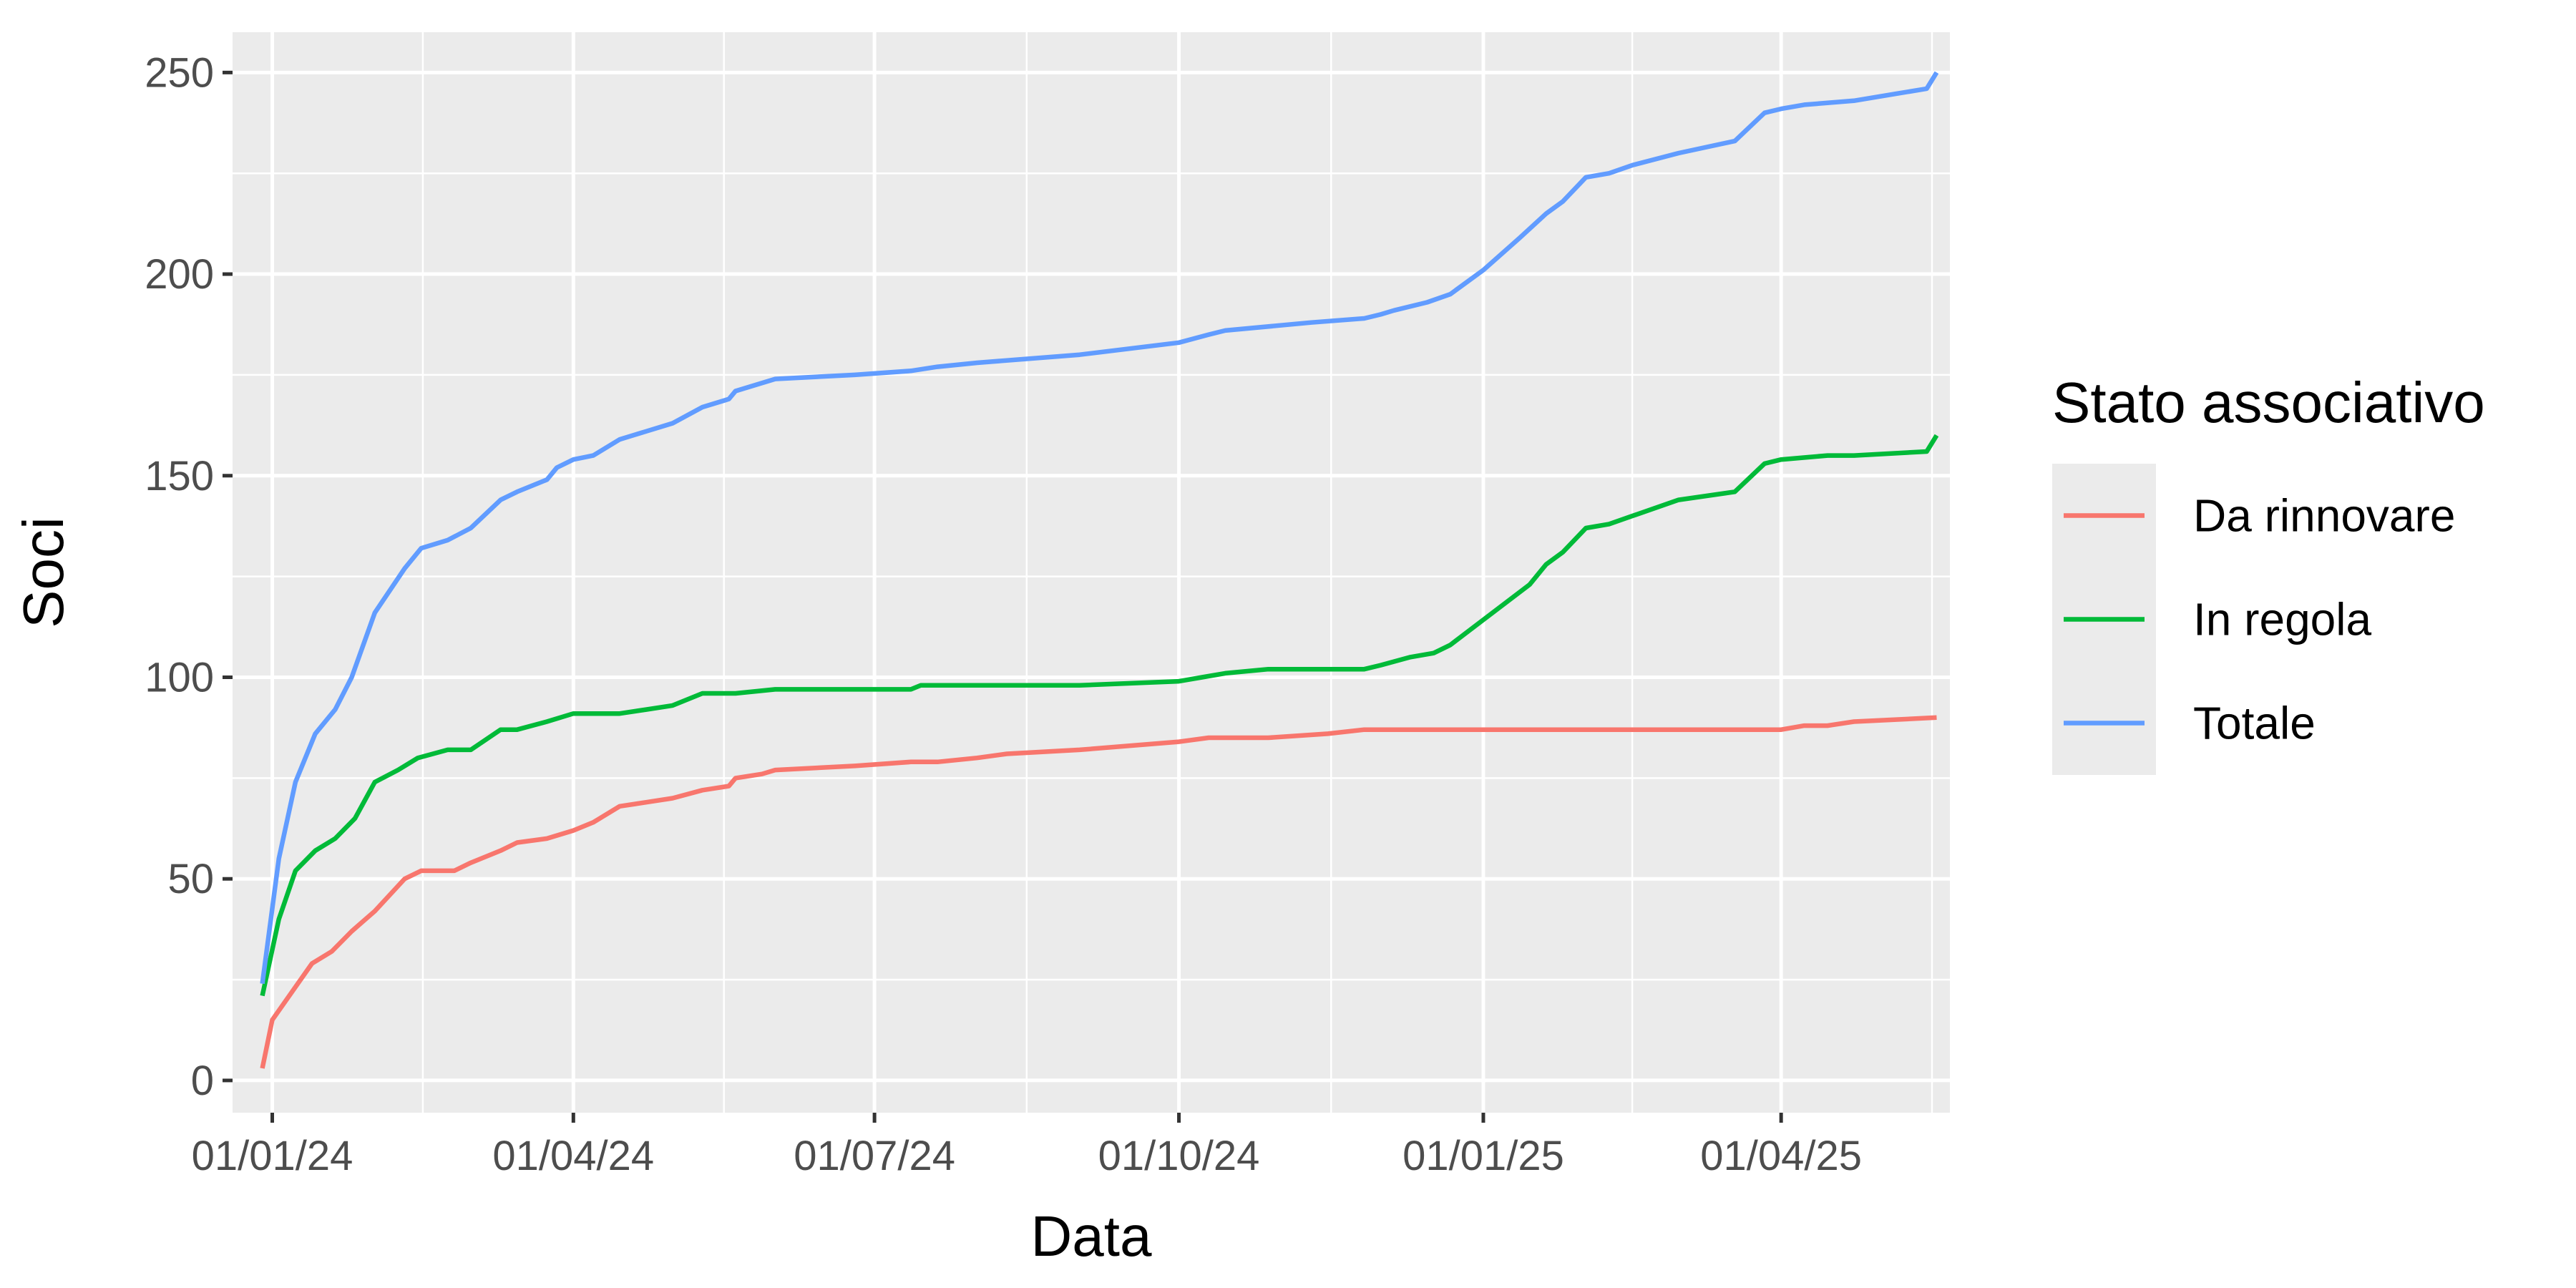 Image resolution: width=2576 pixels, height=1288 pixels. I want to click on legend-label-1: In regola, so click(2282, 619).